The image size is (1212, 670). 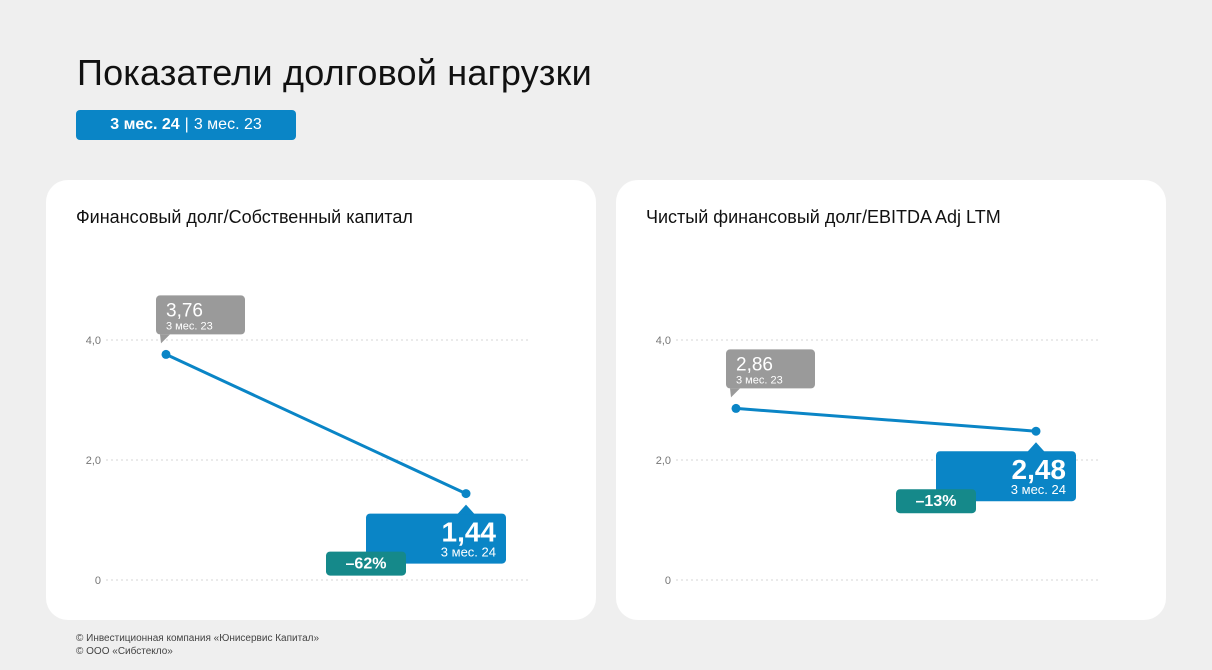 I want to click on page-title: Показатели долговой нагрузки, so click(x=334, y=72).